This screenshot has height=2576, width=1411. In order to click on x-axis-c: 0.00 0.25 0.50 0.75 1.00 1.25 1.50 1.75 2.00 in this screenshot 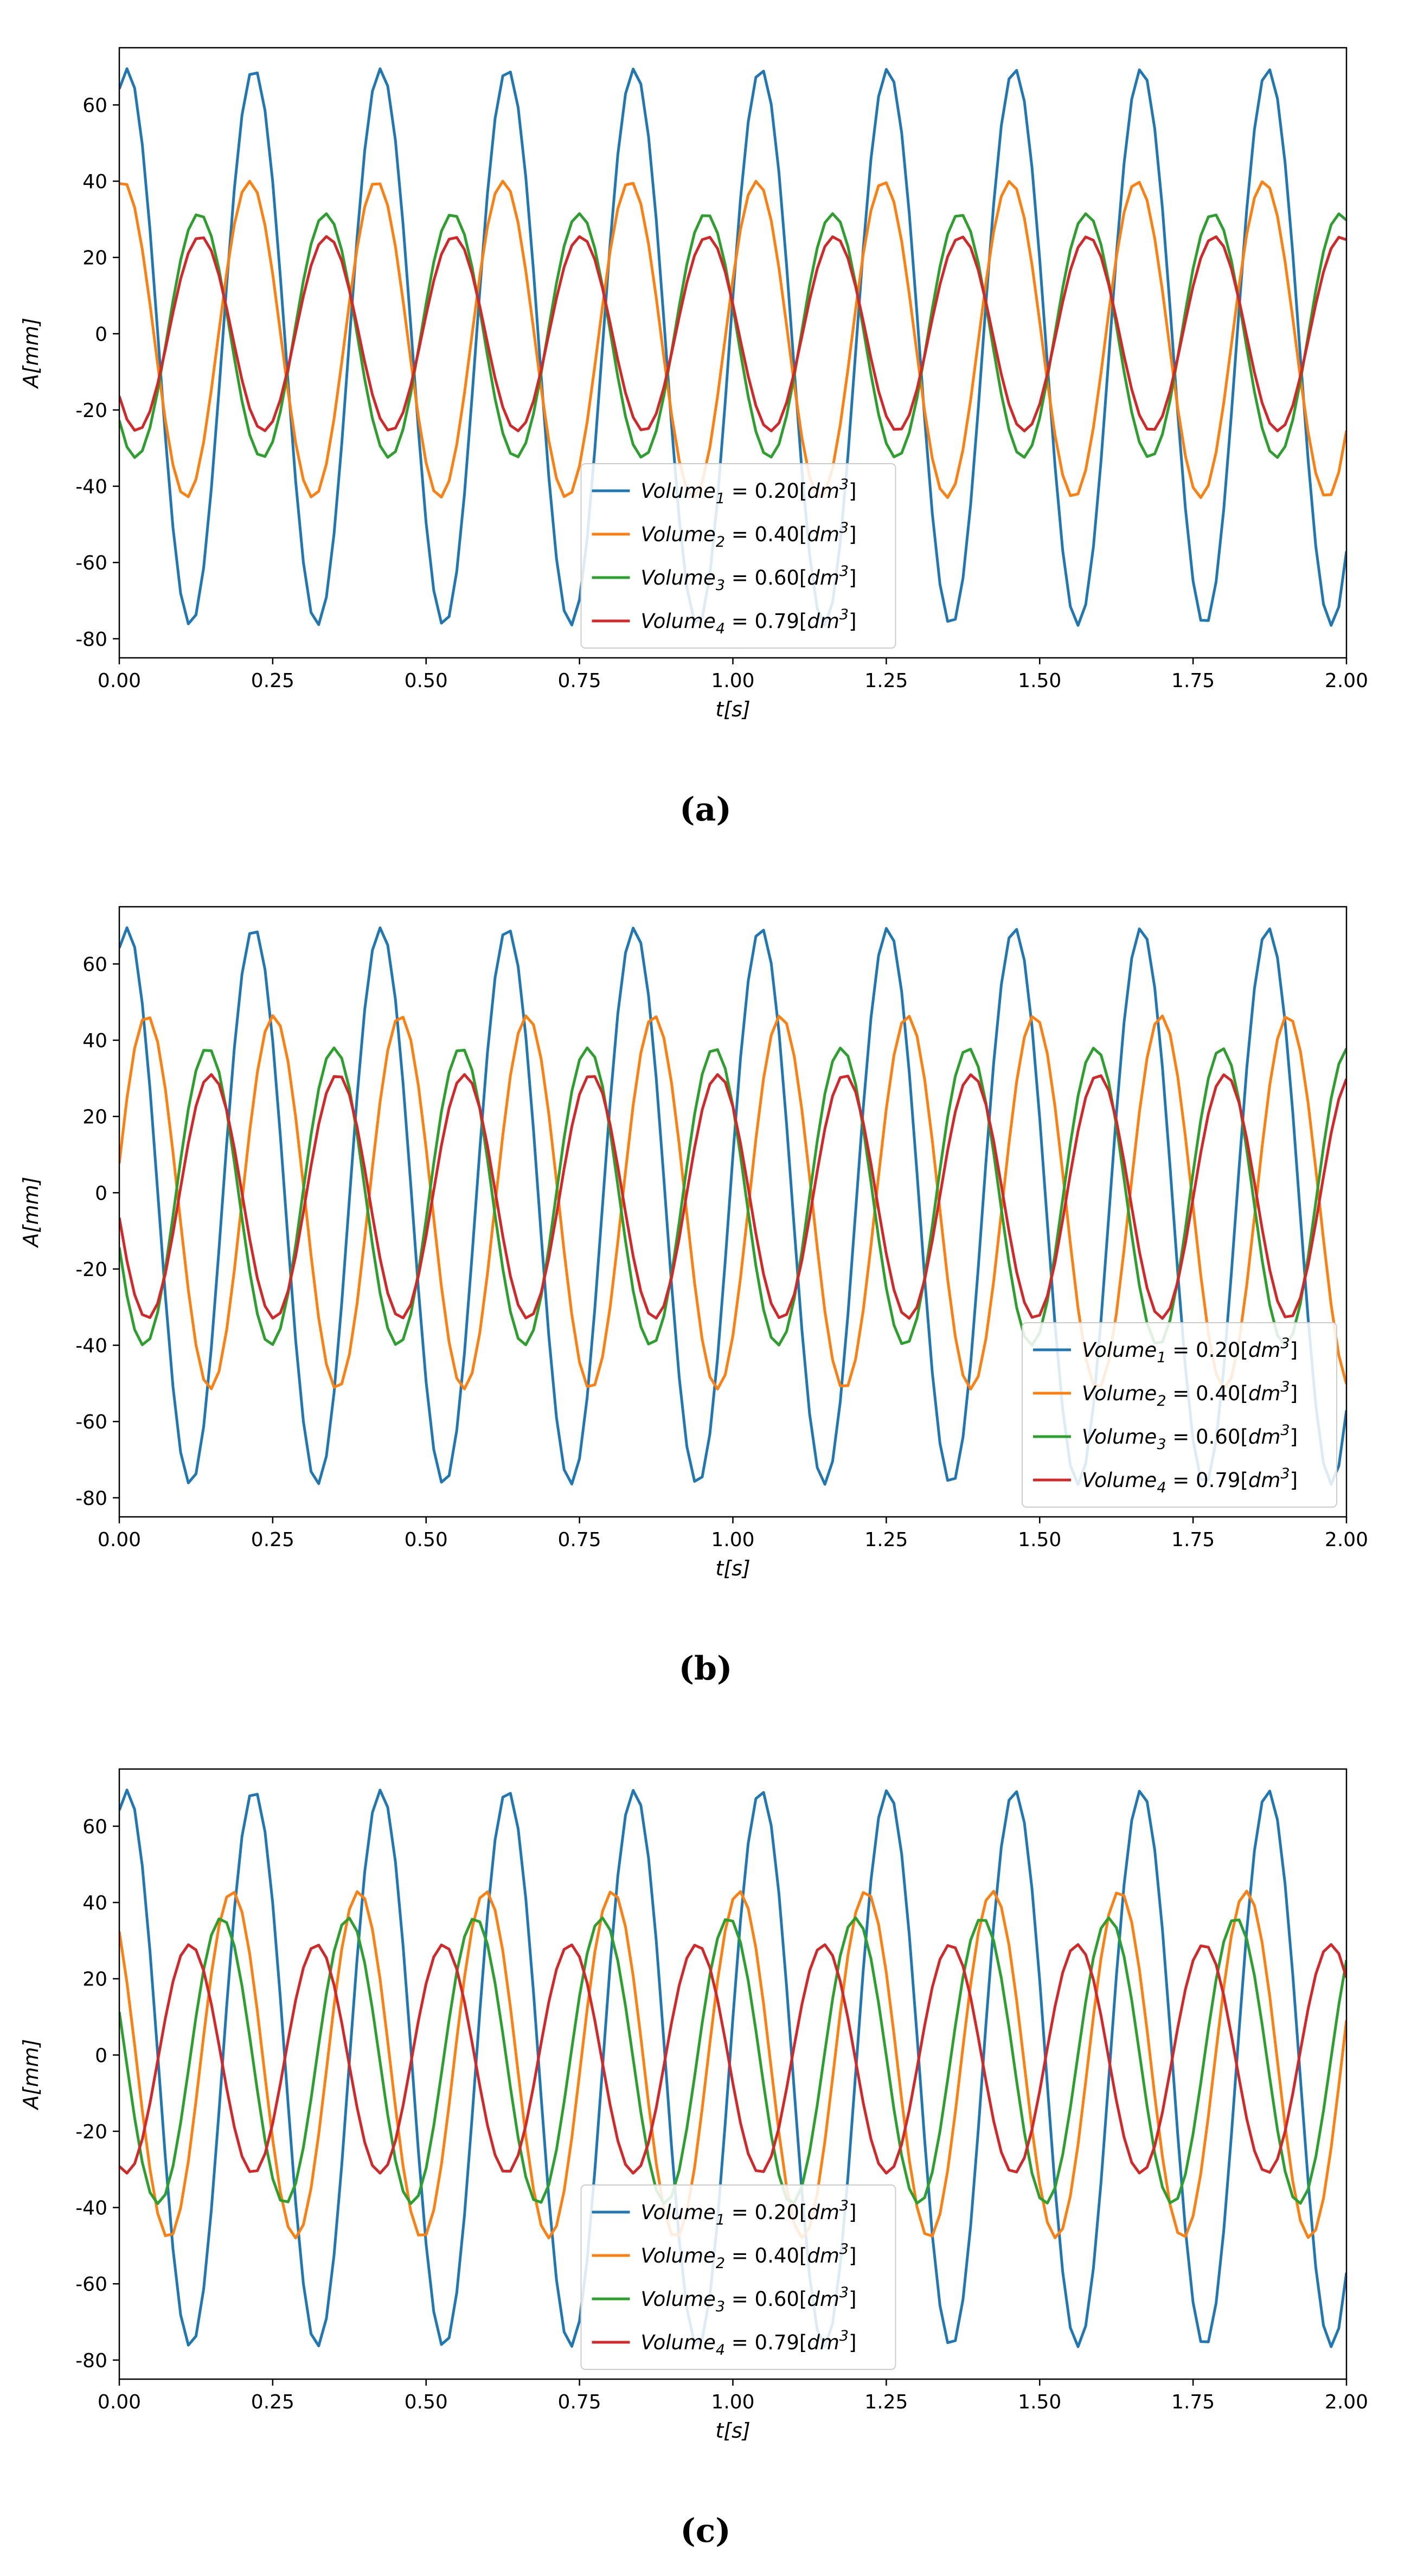, I will do `click(733, 2396)`.